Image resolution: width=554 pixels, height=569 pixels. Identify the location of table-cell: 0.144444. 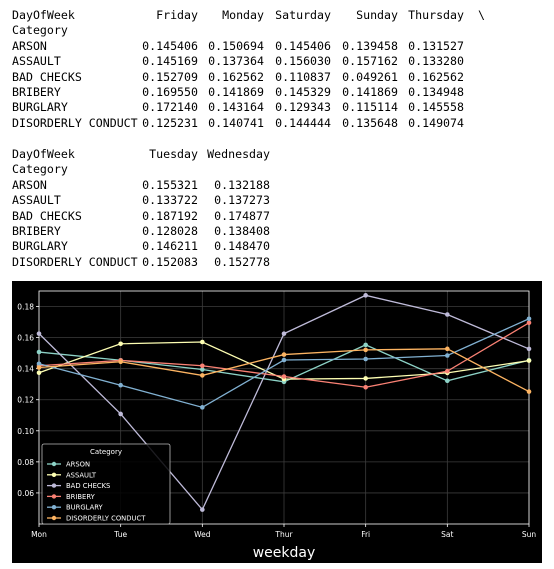
(303, 122).